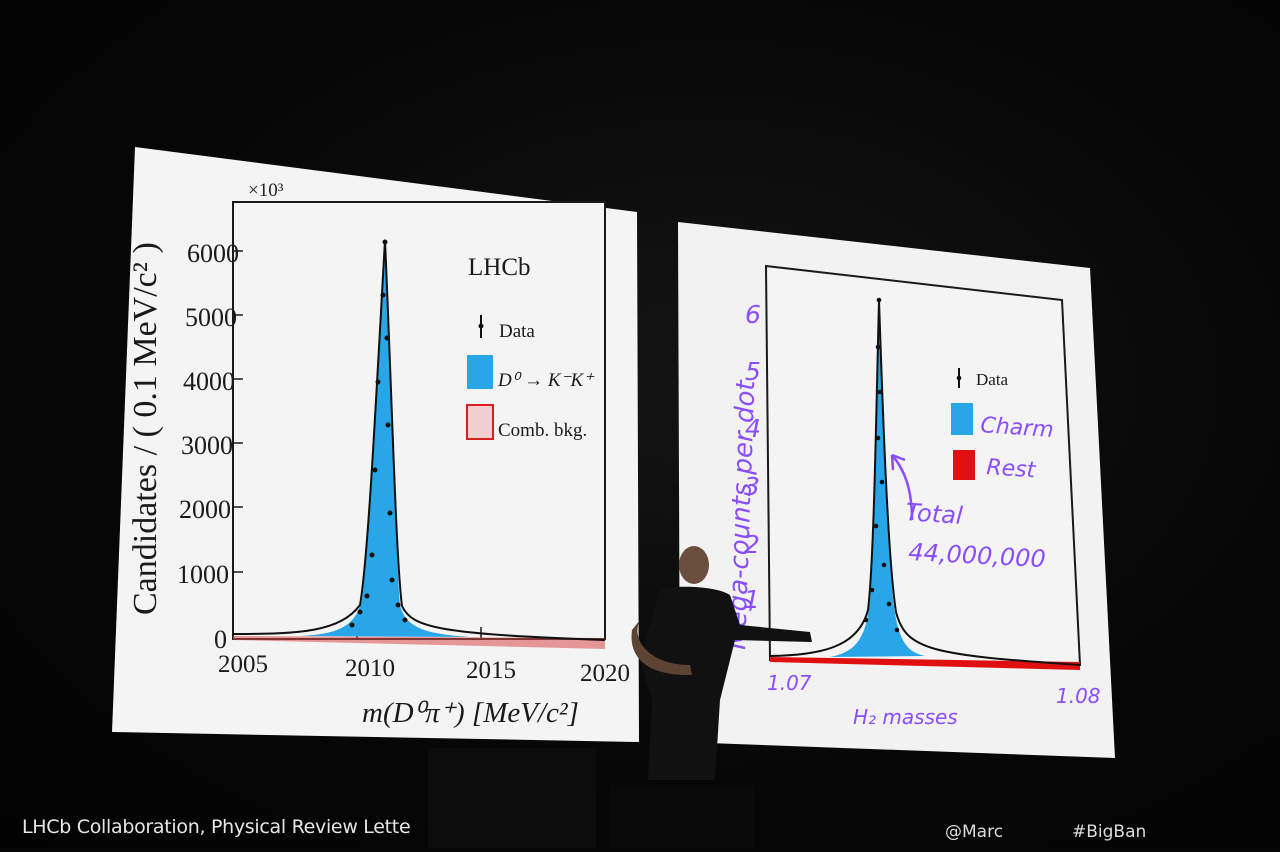  What do you see at coordinates (1017, 428) in the screenshot?
I see `right-legend-signal: Charm` at bounding box center [1017, 428].